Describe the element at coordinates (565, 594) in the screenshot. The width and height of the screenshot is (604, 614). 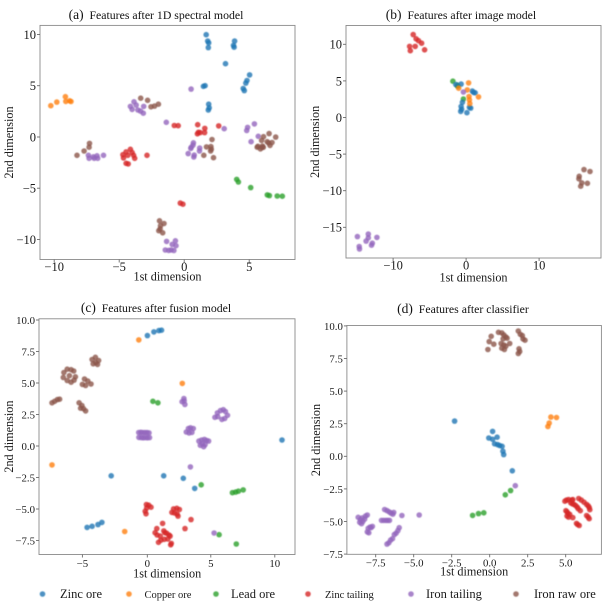
I see `svg-text: Iron raw ore` at that location.